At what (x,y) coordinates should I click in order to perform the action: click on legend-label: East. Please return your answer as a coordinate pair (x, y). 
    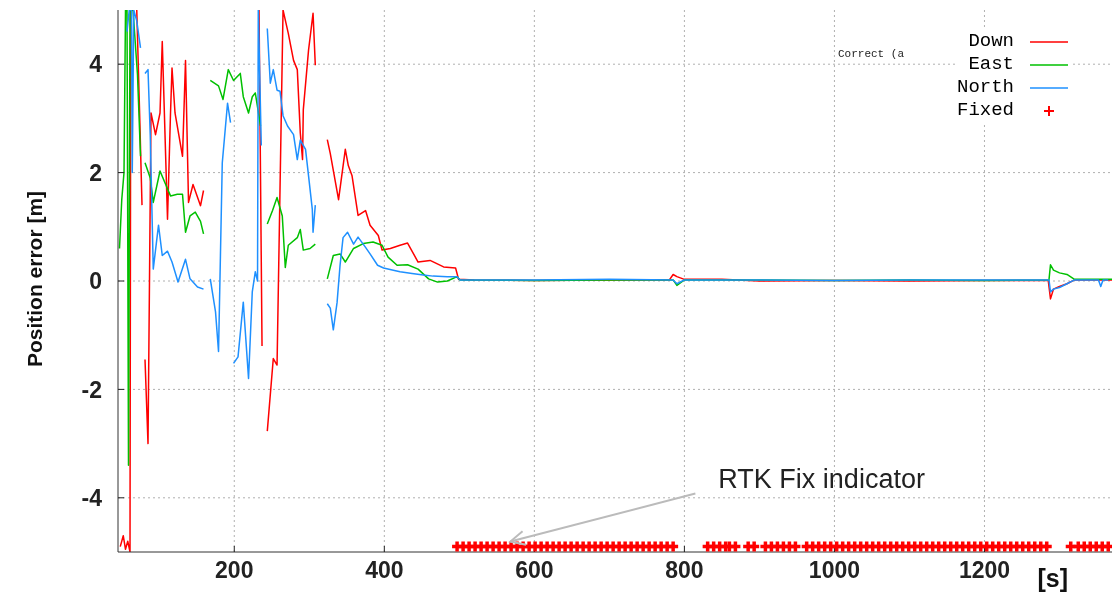
    Looking at the image, I should click on (991, 64).